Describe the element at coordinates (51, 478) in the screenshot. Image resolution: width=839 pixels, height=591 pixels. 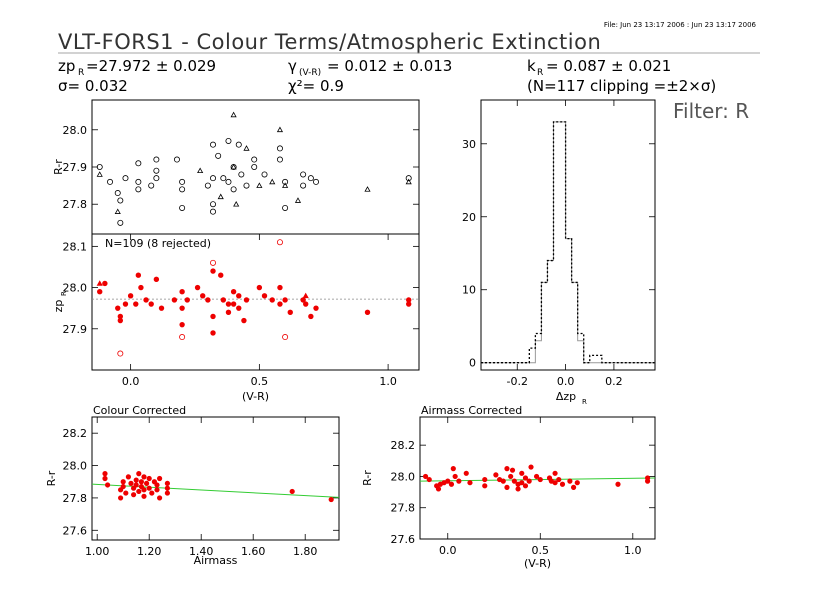
I see `y-axis-label: R-r` at that location.